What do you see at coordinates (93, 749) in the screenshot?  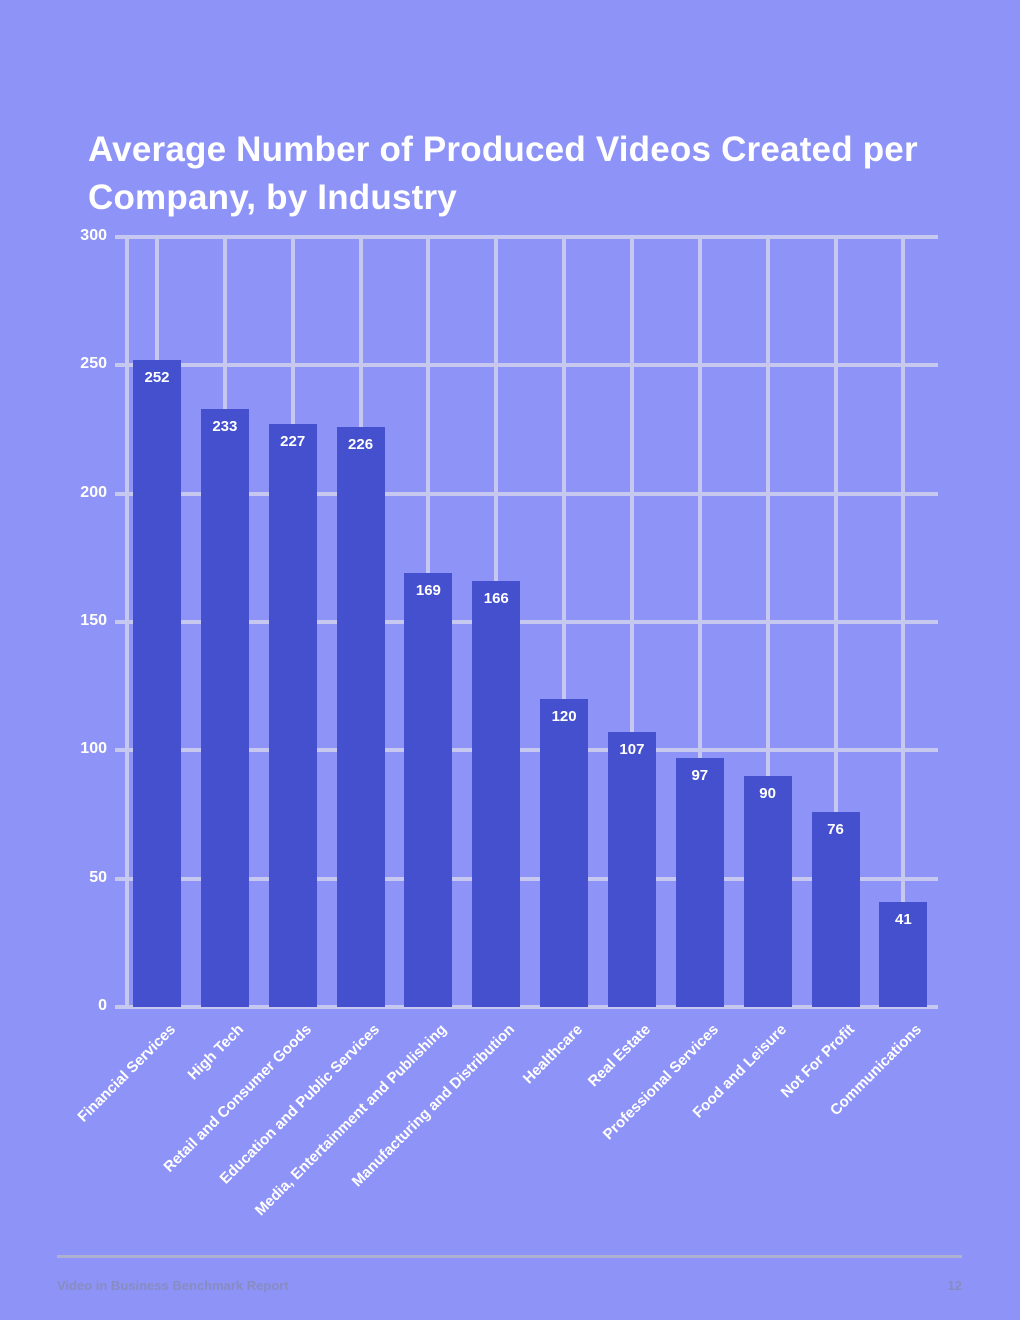 I see `y-tick-label: 100` at bounding box center [93, 749].